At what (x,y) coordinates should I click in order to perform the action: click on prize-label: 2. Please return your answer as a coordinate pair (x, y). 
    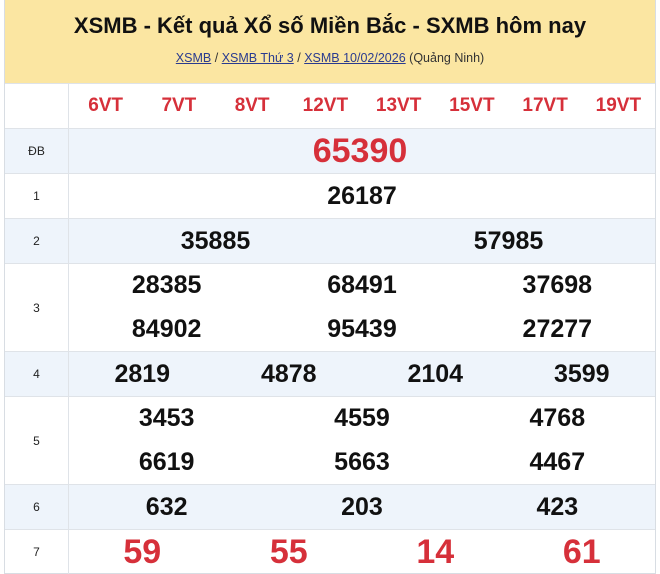
    Looking at the image, I should click on (37, 241).